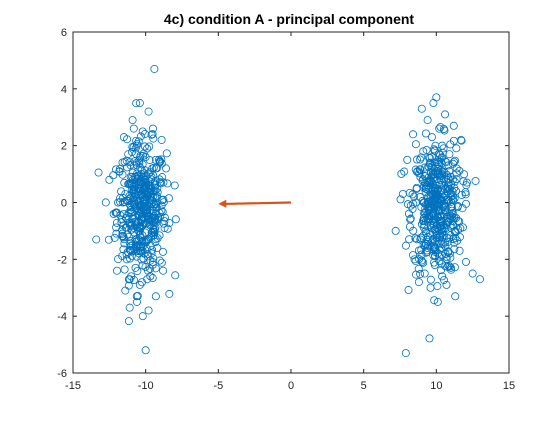 This screenshot has height=425, width=560. Describe the element at coordinates (222, 203) in the screenshot. I see `arrow-head` at that location.